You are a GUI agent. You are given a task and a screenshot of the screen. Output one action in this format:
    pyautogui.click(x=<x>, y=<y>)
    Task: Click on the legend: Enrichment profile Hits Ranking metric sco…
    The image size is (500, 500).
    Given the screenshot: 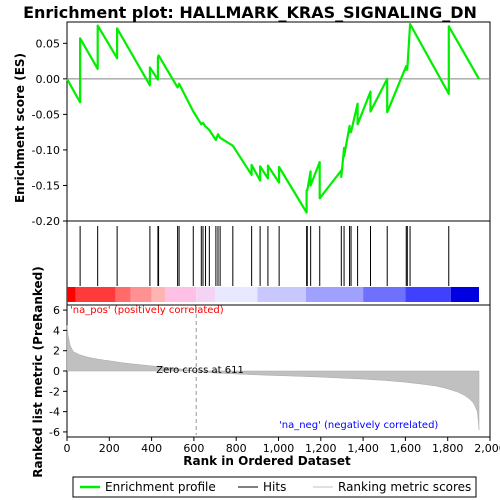 What is the action you would take?
    pyautogui.click(x=274, y=487)
    